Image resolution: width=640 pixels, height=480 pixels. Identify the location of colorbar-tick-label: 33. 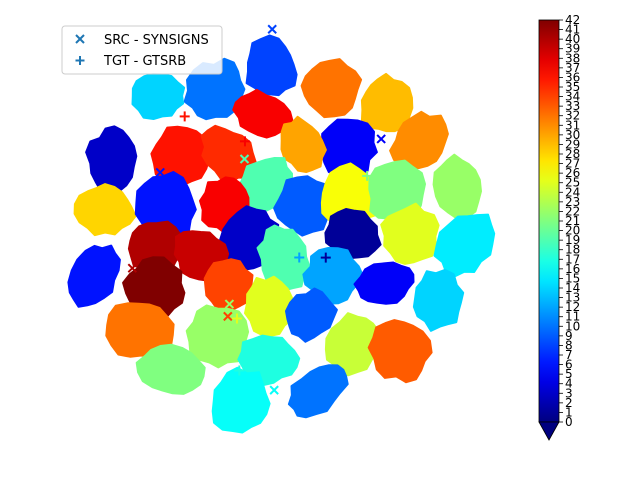
(572, 106).